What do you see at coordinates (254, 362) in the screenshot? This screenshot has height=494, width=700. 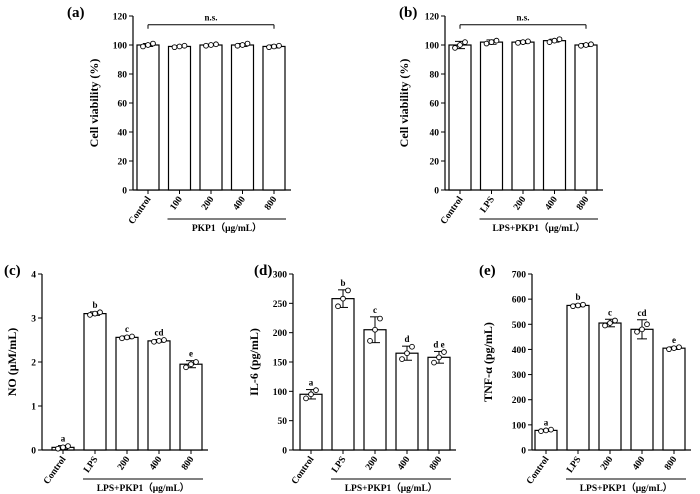 I see `y-axis-label: IL-6 (pg/mL)` at bounding box center [254, 362].